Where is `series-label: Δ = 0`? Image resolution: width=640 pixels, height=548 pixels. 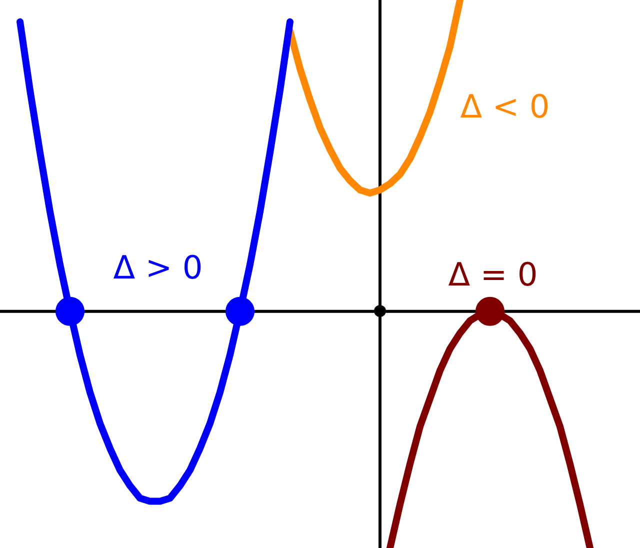
series-label: Δ = 0 is located at coordinates (493, 275).